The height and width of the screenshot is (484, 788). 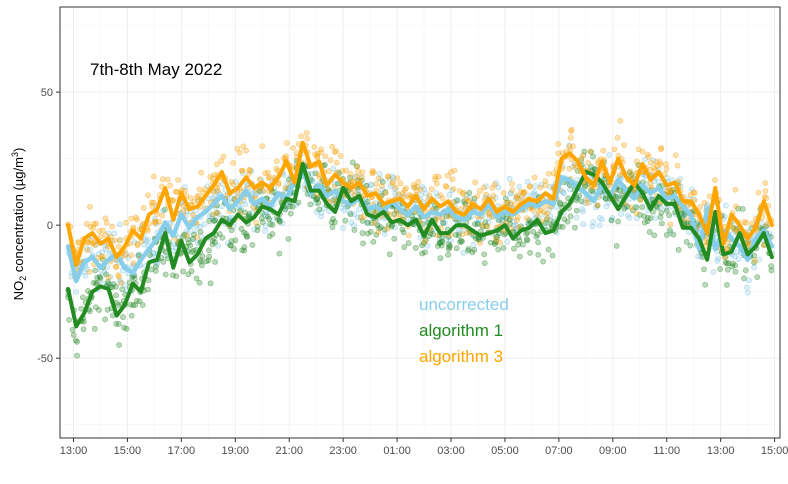 What do you see at coordinates (397, 451) in the screenshot?
I see `x-tick-label: 01:00` at bounding box center [397, 451].